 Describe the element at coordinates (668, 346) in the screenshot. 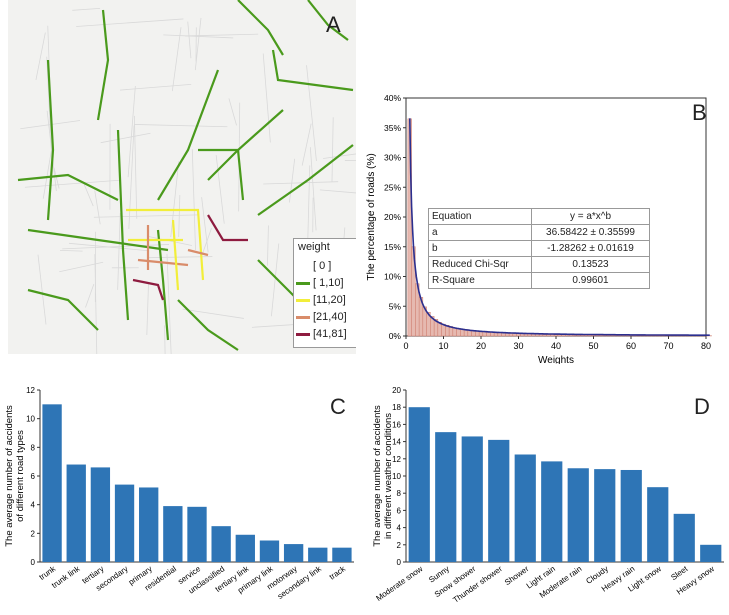

I see `x-tick-label: 70` at that location.